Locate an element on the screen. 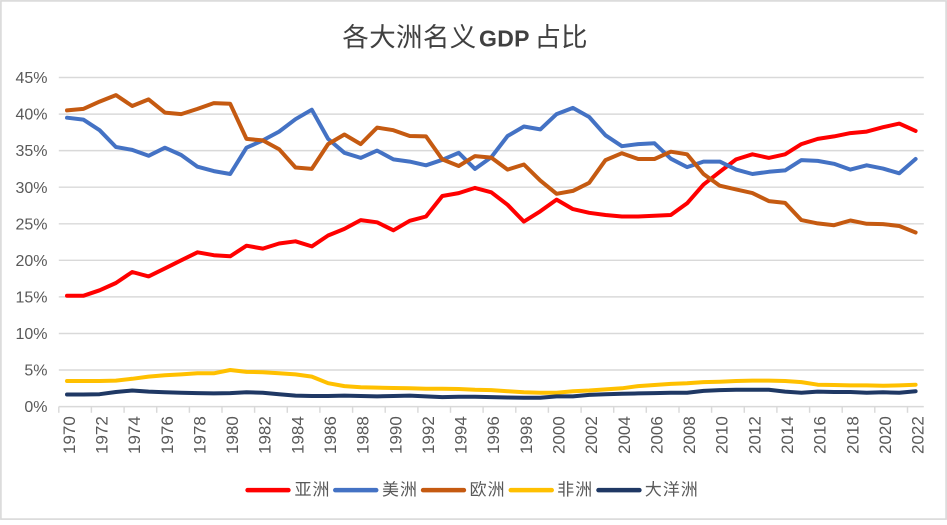 This screenshot has width=947, height=525. svg-text: 30% is located at coordinates (31, 188).